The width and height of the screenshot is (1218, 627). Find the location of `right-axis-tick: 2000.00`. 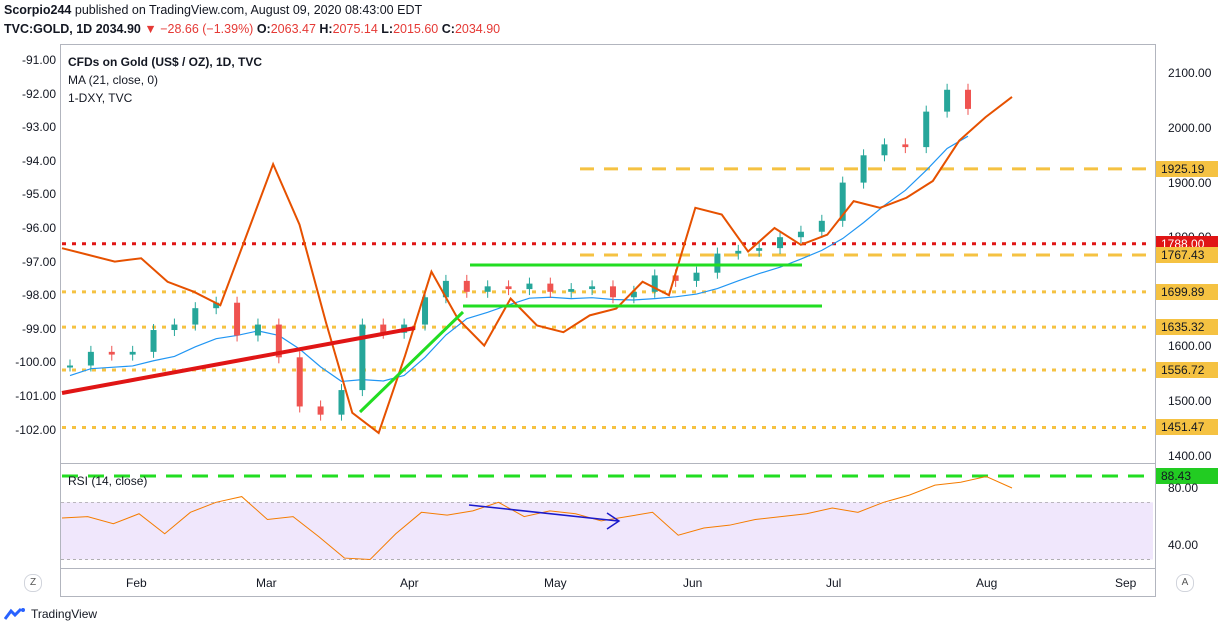

right-axis-tick: 2000.00 is located at coordinates (1190, 128).